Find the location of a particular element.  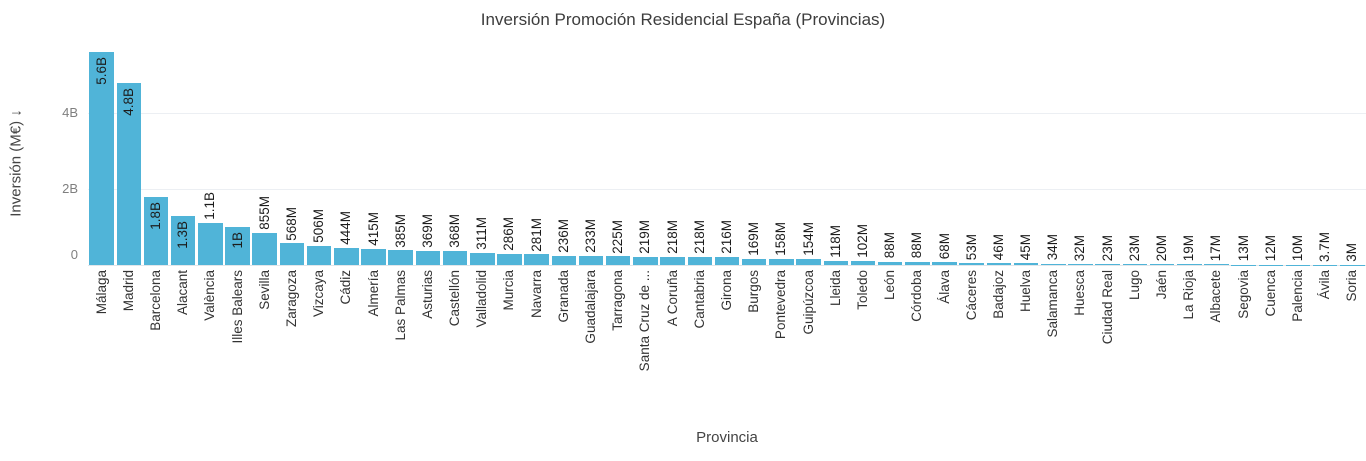

bar-value-label: 216M is located at coordinates (726, 237).